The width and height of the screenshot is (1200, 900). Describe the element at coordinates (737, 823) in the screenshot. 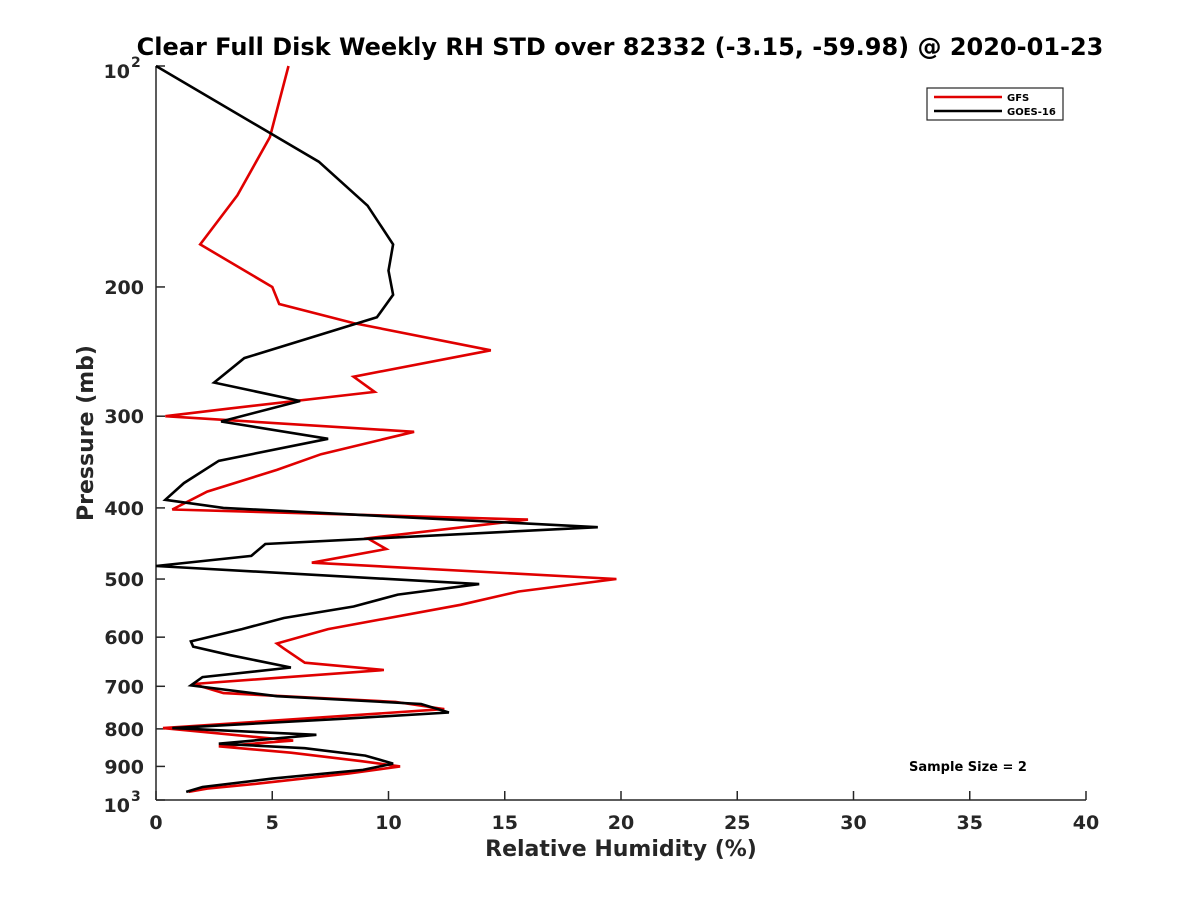

I see `x-tick-label: 25` at that location.